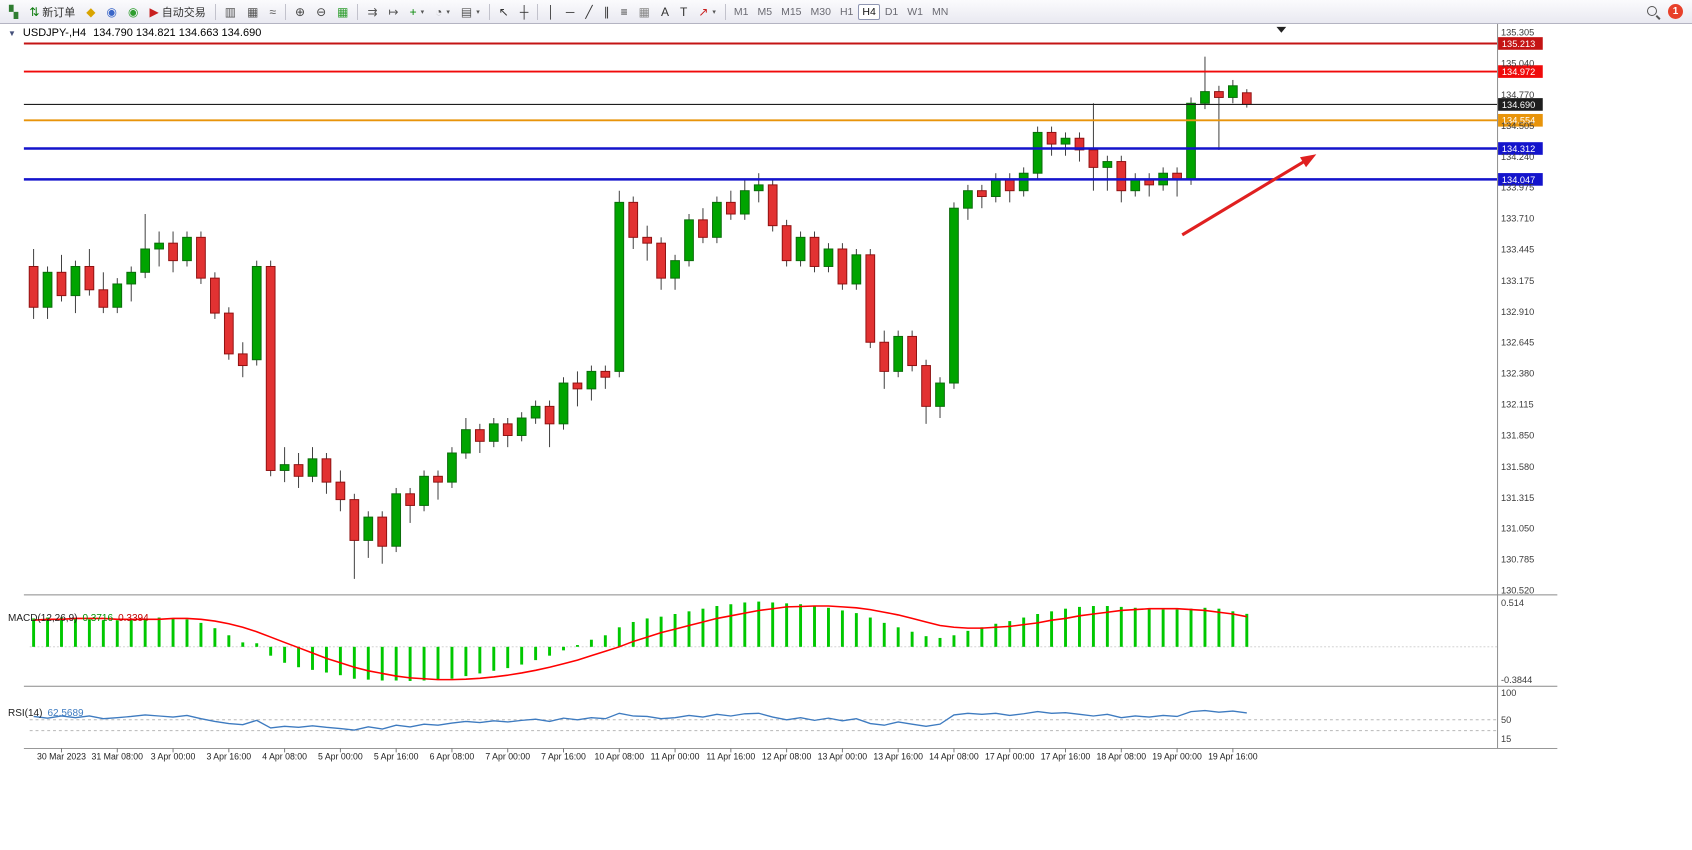 The width and height of the screenshot is (1692, 850). What do you see at coordinates (915, 11) in the screenshot?
I see `tf-w1: W1` at bounding box center [915, 11].